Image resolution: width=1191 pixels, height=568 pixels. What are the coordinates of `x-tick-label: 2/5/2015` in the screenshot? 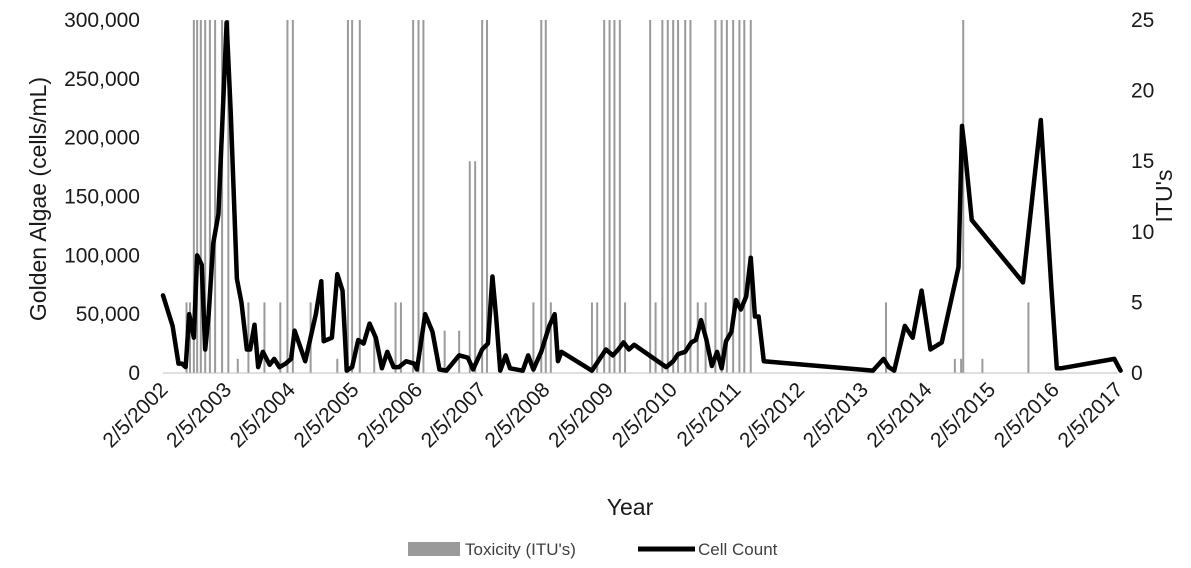 It's located at (963, 415).